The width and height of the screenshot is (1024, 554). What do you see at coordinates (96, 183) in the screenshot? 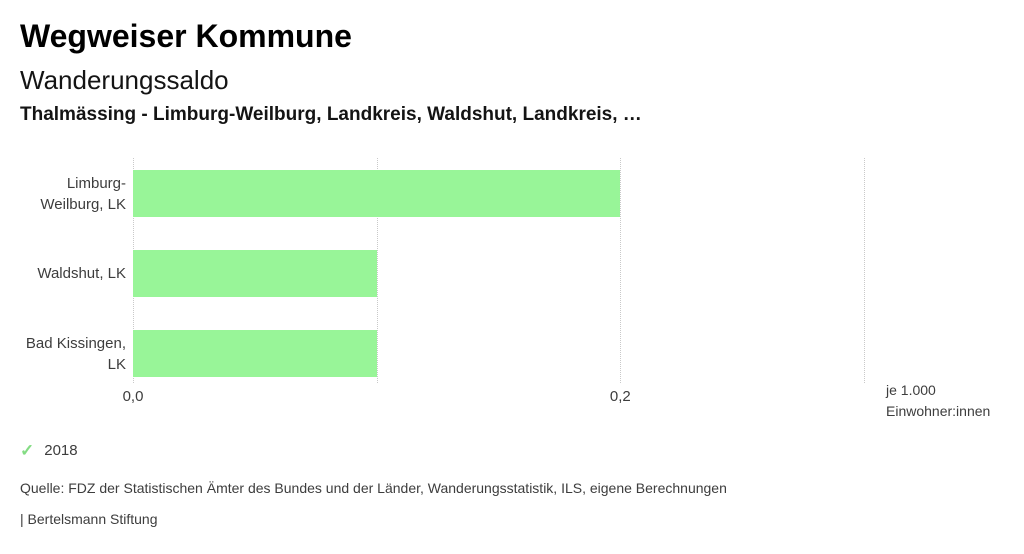
I see `category-label-line: Limburg-` at bounding box center [96, 183].